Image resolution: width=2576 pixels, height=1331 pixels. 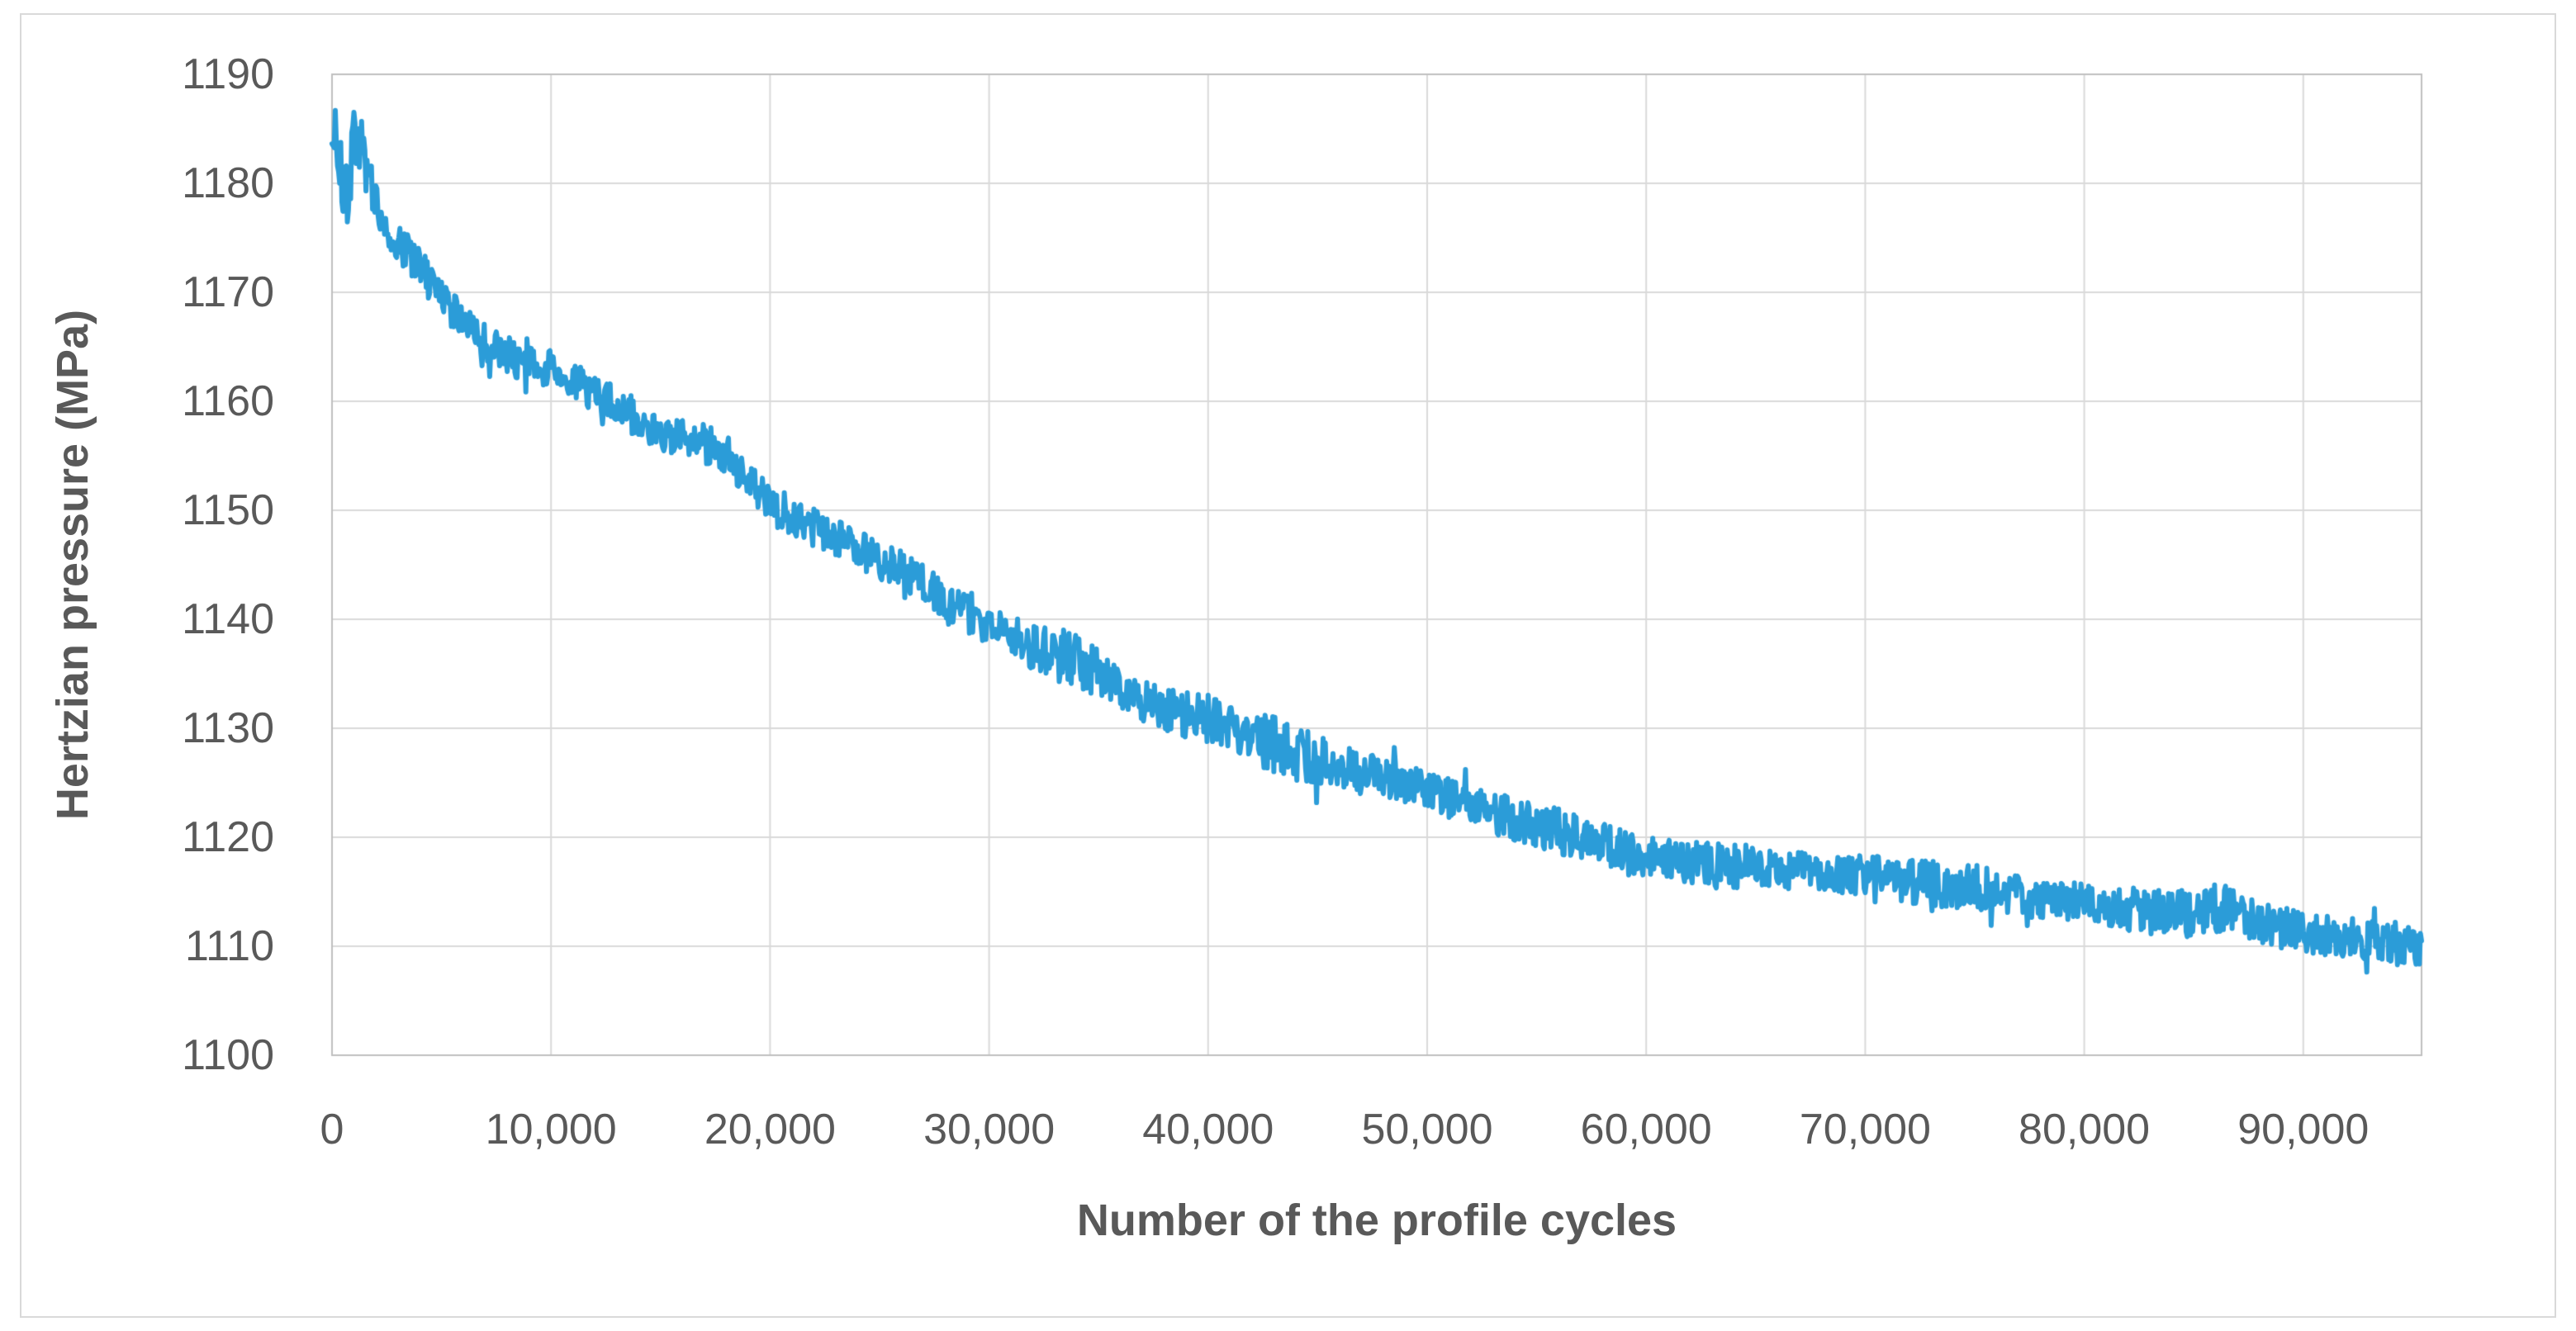 What do you see at coordinates (72, 565) in the screenshot?
I see `y-axis-title: Hertzian pressure (MPa)` at bounding box center [72, 565].